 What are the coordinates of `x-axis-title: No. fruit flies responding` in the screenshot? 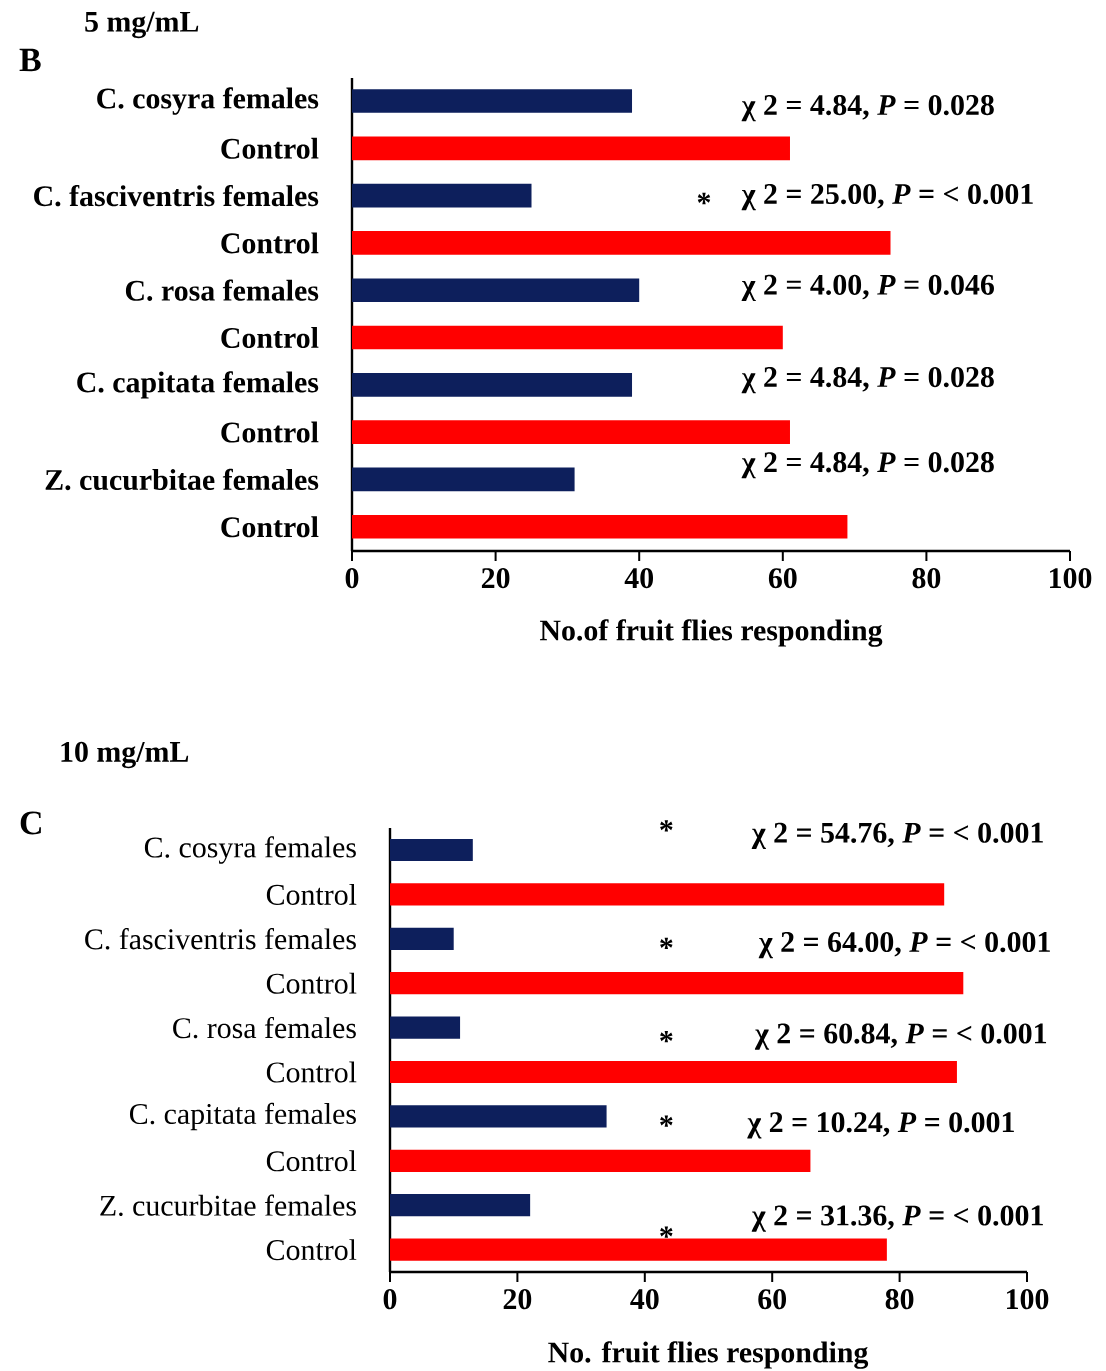 It's located at (708, 1355).